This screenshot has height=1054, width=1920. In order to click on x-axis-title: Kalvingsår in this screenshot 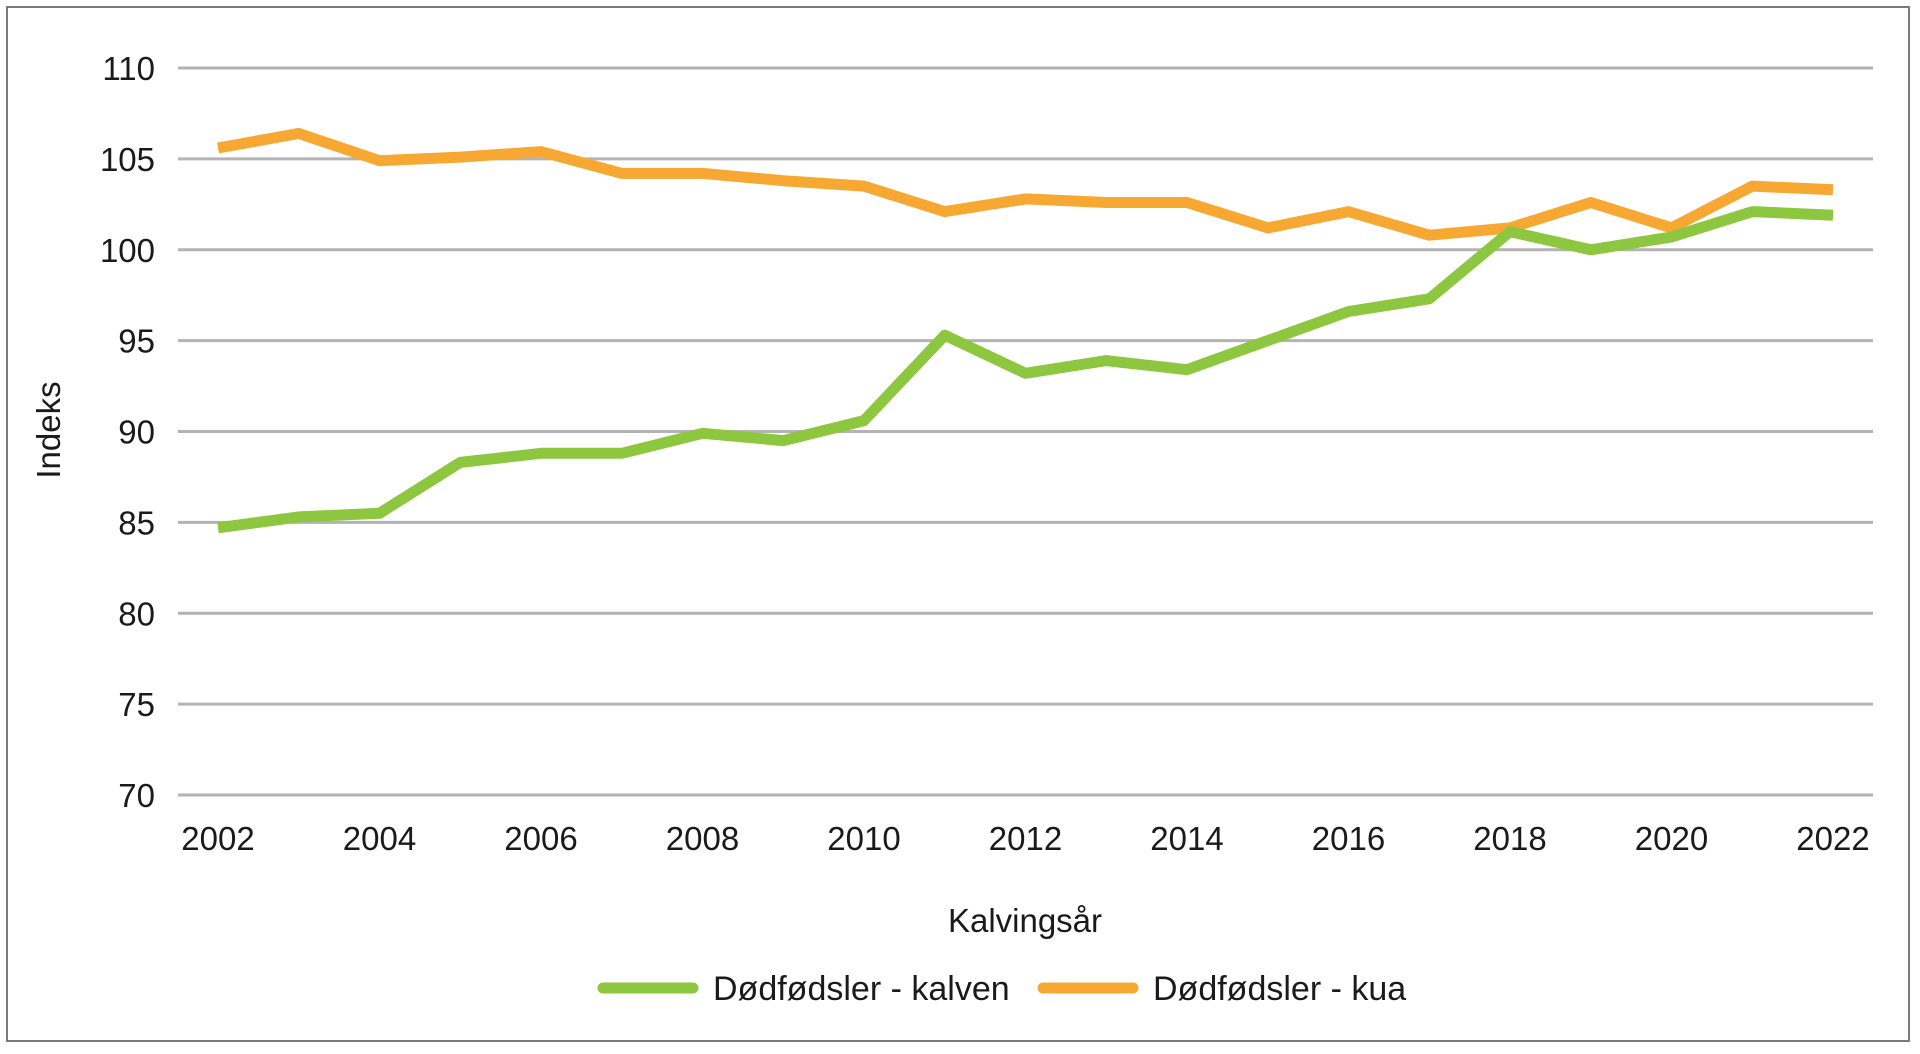, I will do `click(1025, 920)`.